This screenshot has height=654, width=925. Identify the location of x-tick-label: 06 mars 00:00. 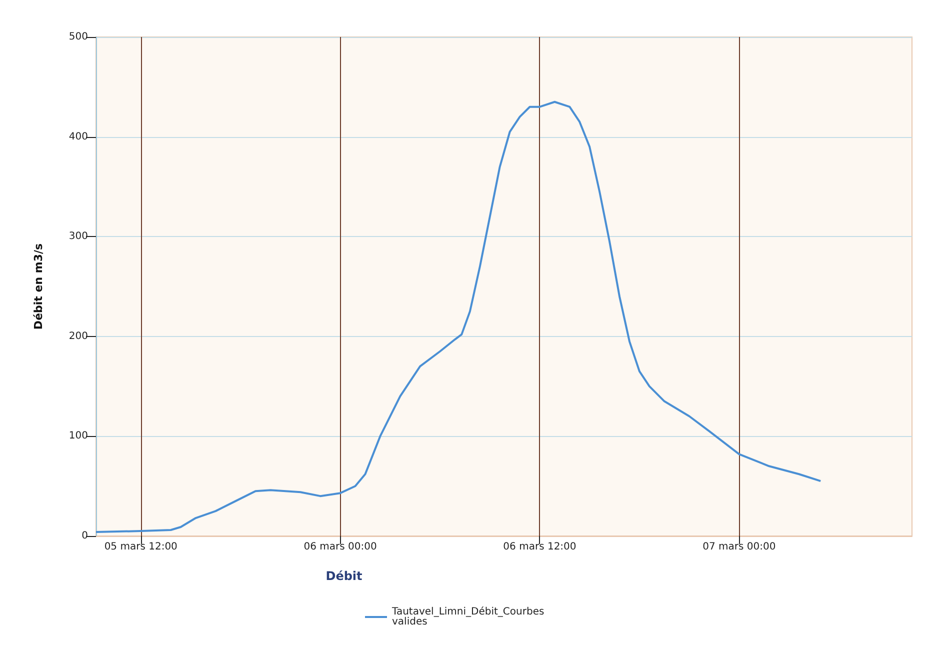
(340, 547).